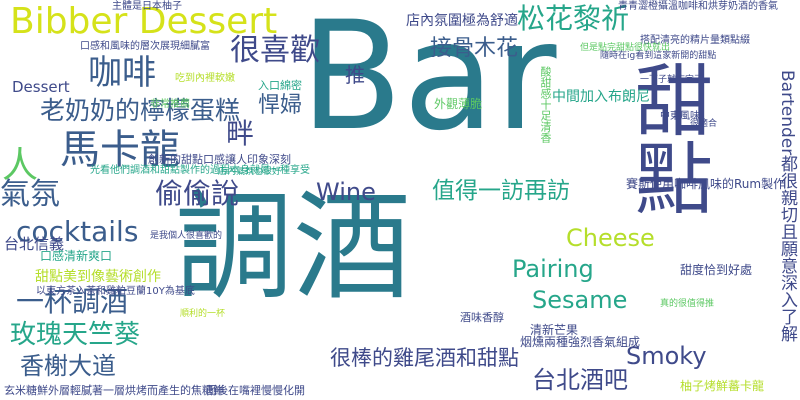  I want to click on cloud-word-suitable: 很適合, so click(704, 124).